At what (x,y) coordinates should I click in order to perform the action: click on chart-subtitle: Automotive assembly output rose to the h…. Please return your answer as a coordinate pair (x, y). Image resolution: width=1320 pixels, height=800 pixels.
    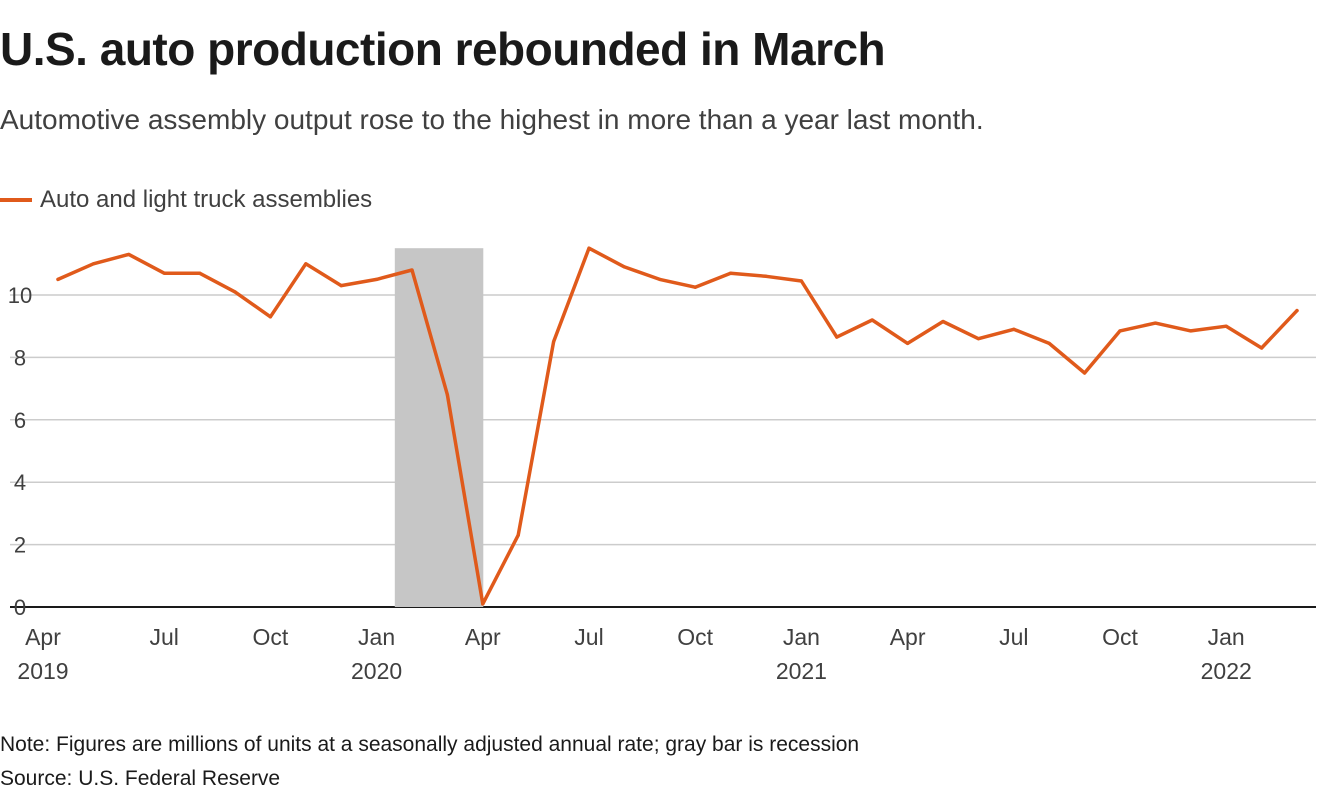
    Looking at the image, I should click on (492, 119).